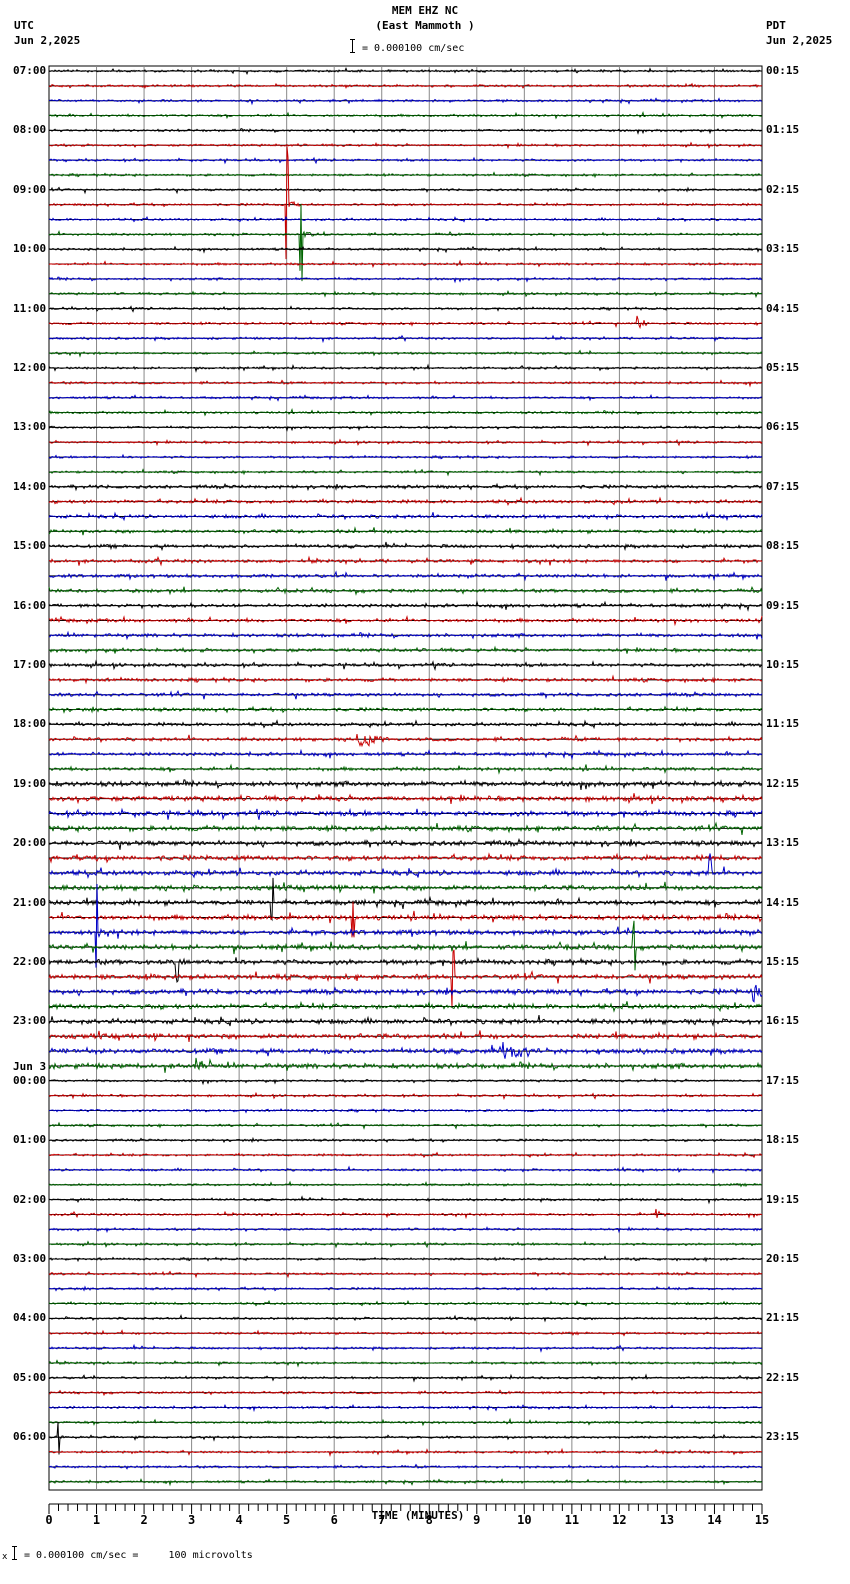 The image size is (850, 1584). Describe the element at coordinates (138, 1555) in the screenshot. I see `footer-scale-text: = 0.000100 cm/sec = 100 microvolts` at that location.